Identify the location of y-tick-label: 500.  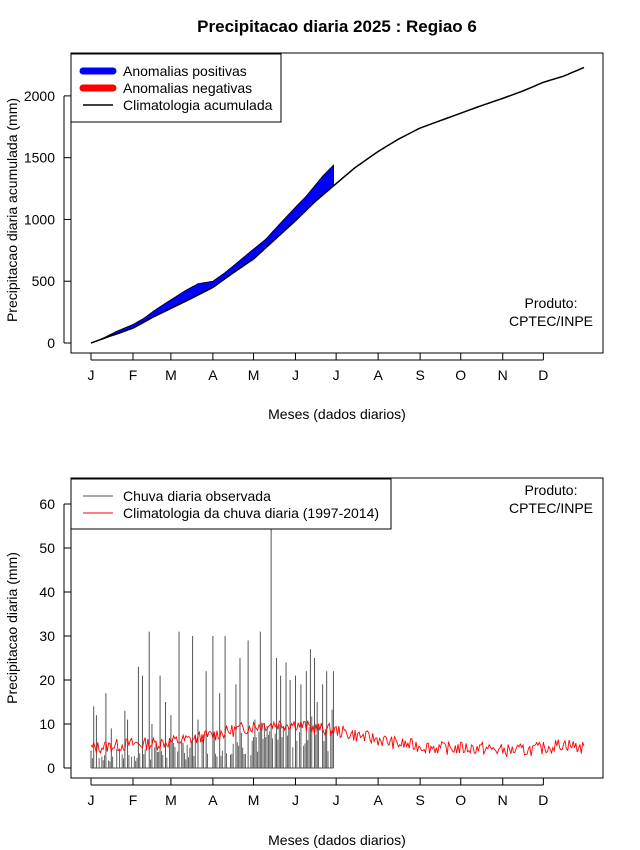
(44, 281).